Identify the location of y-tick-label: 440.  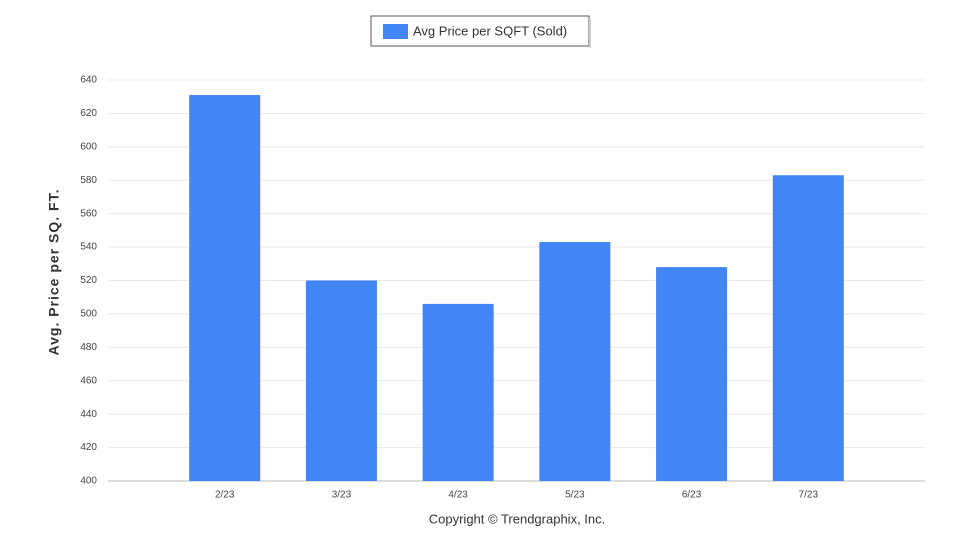
(88, 414).